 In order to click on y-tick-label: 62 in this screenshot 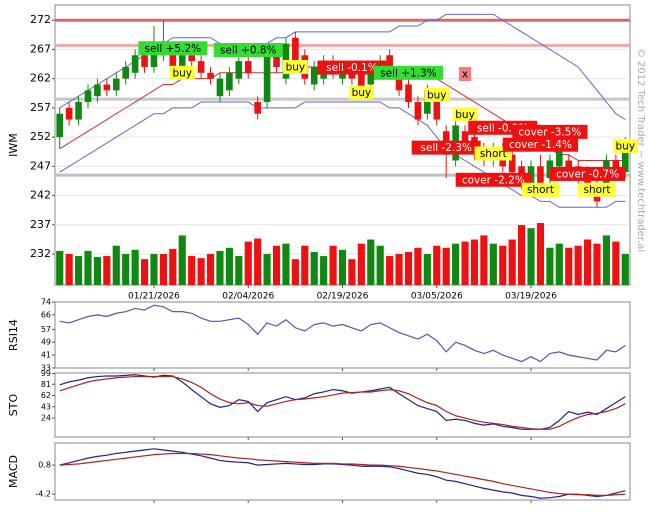, I will do `click(46, 395)`.